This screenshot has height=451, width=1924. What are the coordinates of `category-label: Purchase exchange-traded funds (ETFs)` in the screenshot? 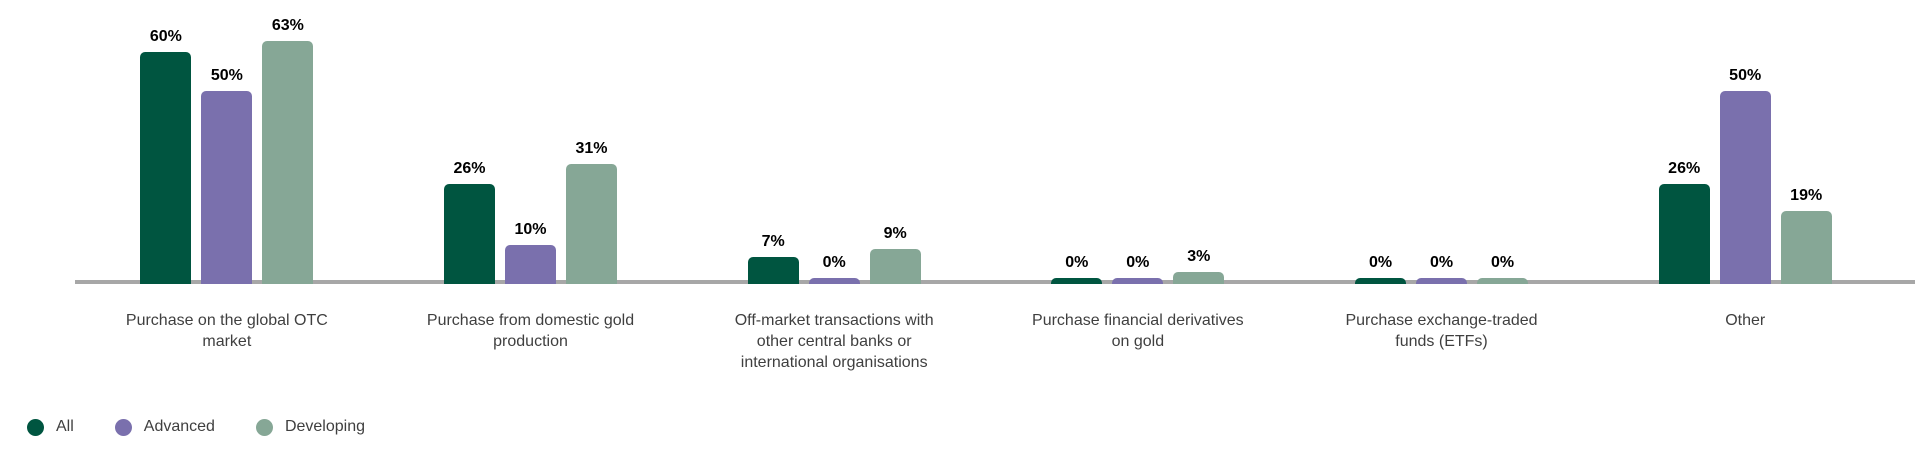 It's located at (1441, 331).